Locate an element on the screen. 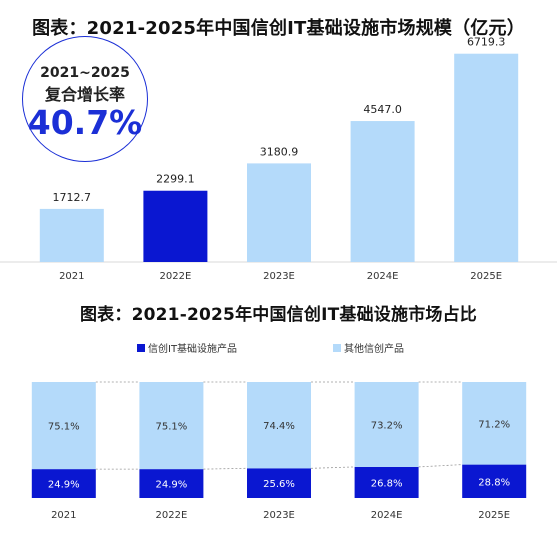 The image size is (557, 536). chart2-bar-infra-2021 is located at coordinates (63, 483).